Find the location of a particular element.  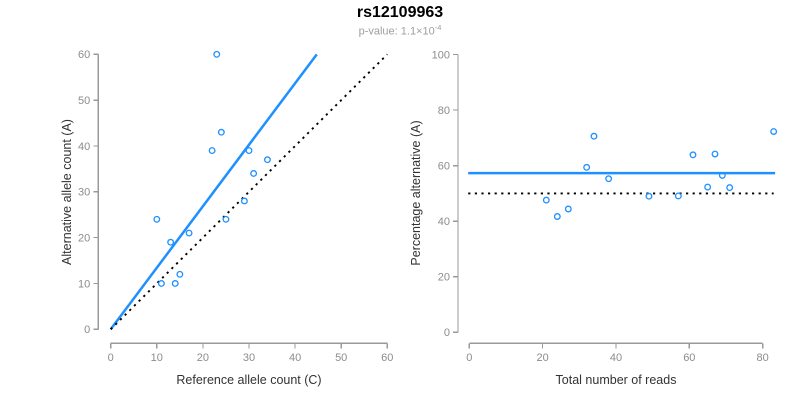

panel2-y-tick-label: 100 is located at coordinates (441, 55).